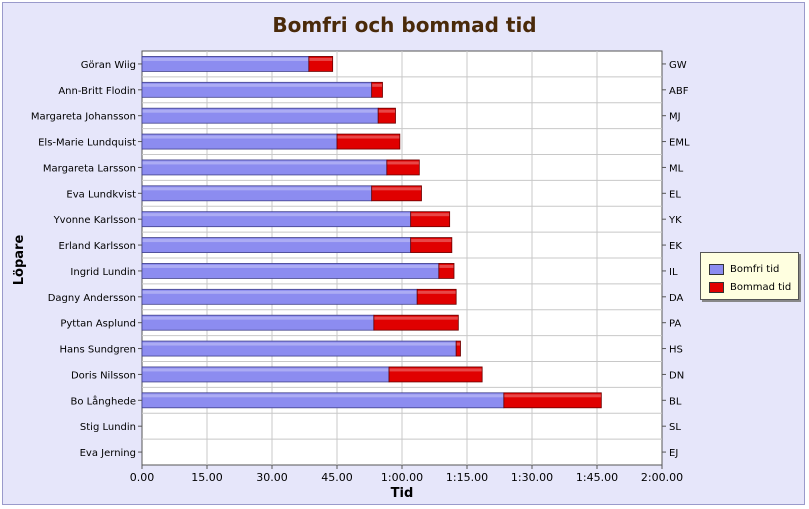 This screenshot has height=509, width=809. What do you see at coordinates (402, 493) in the screenshot?
I see `x-axis-label: Tid` at bounding box center [402, 493].